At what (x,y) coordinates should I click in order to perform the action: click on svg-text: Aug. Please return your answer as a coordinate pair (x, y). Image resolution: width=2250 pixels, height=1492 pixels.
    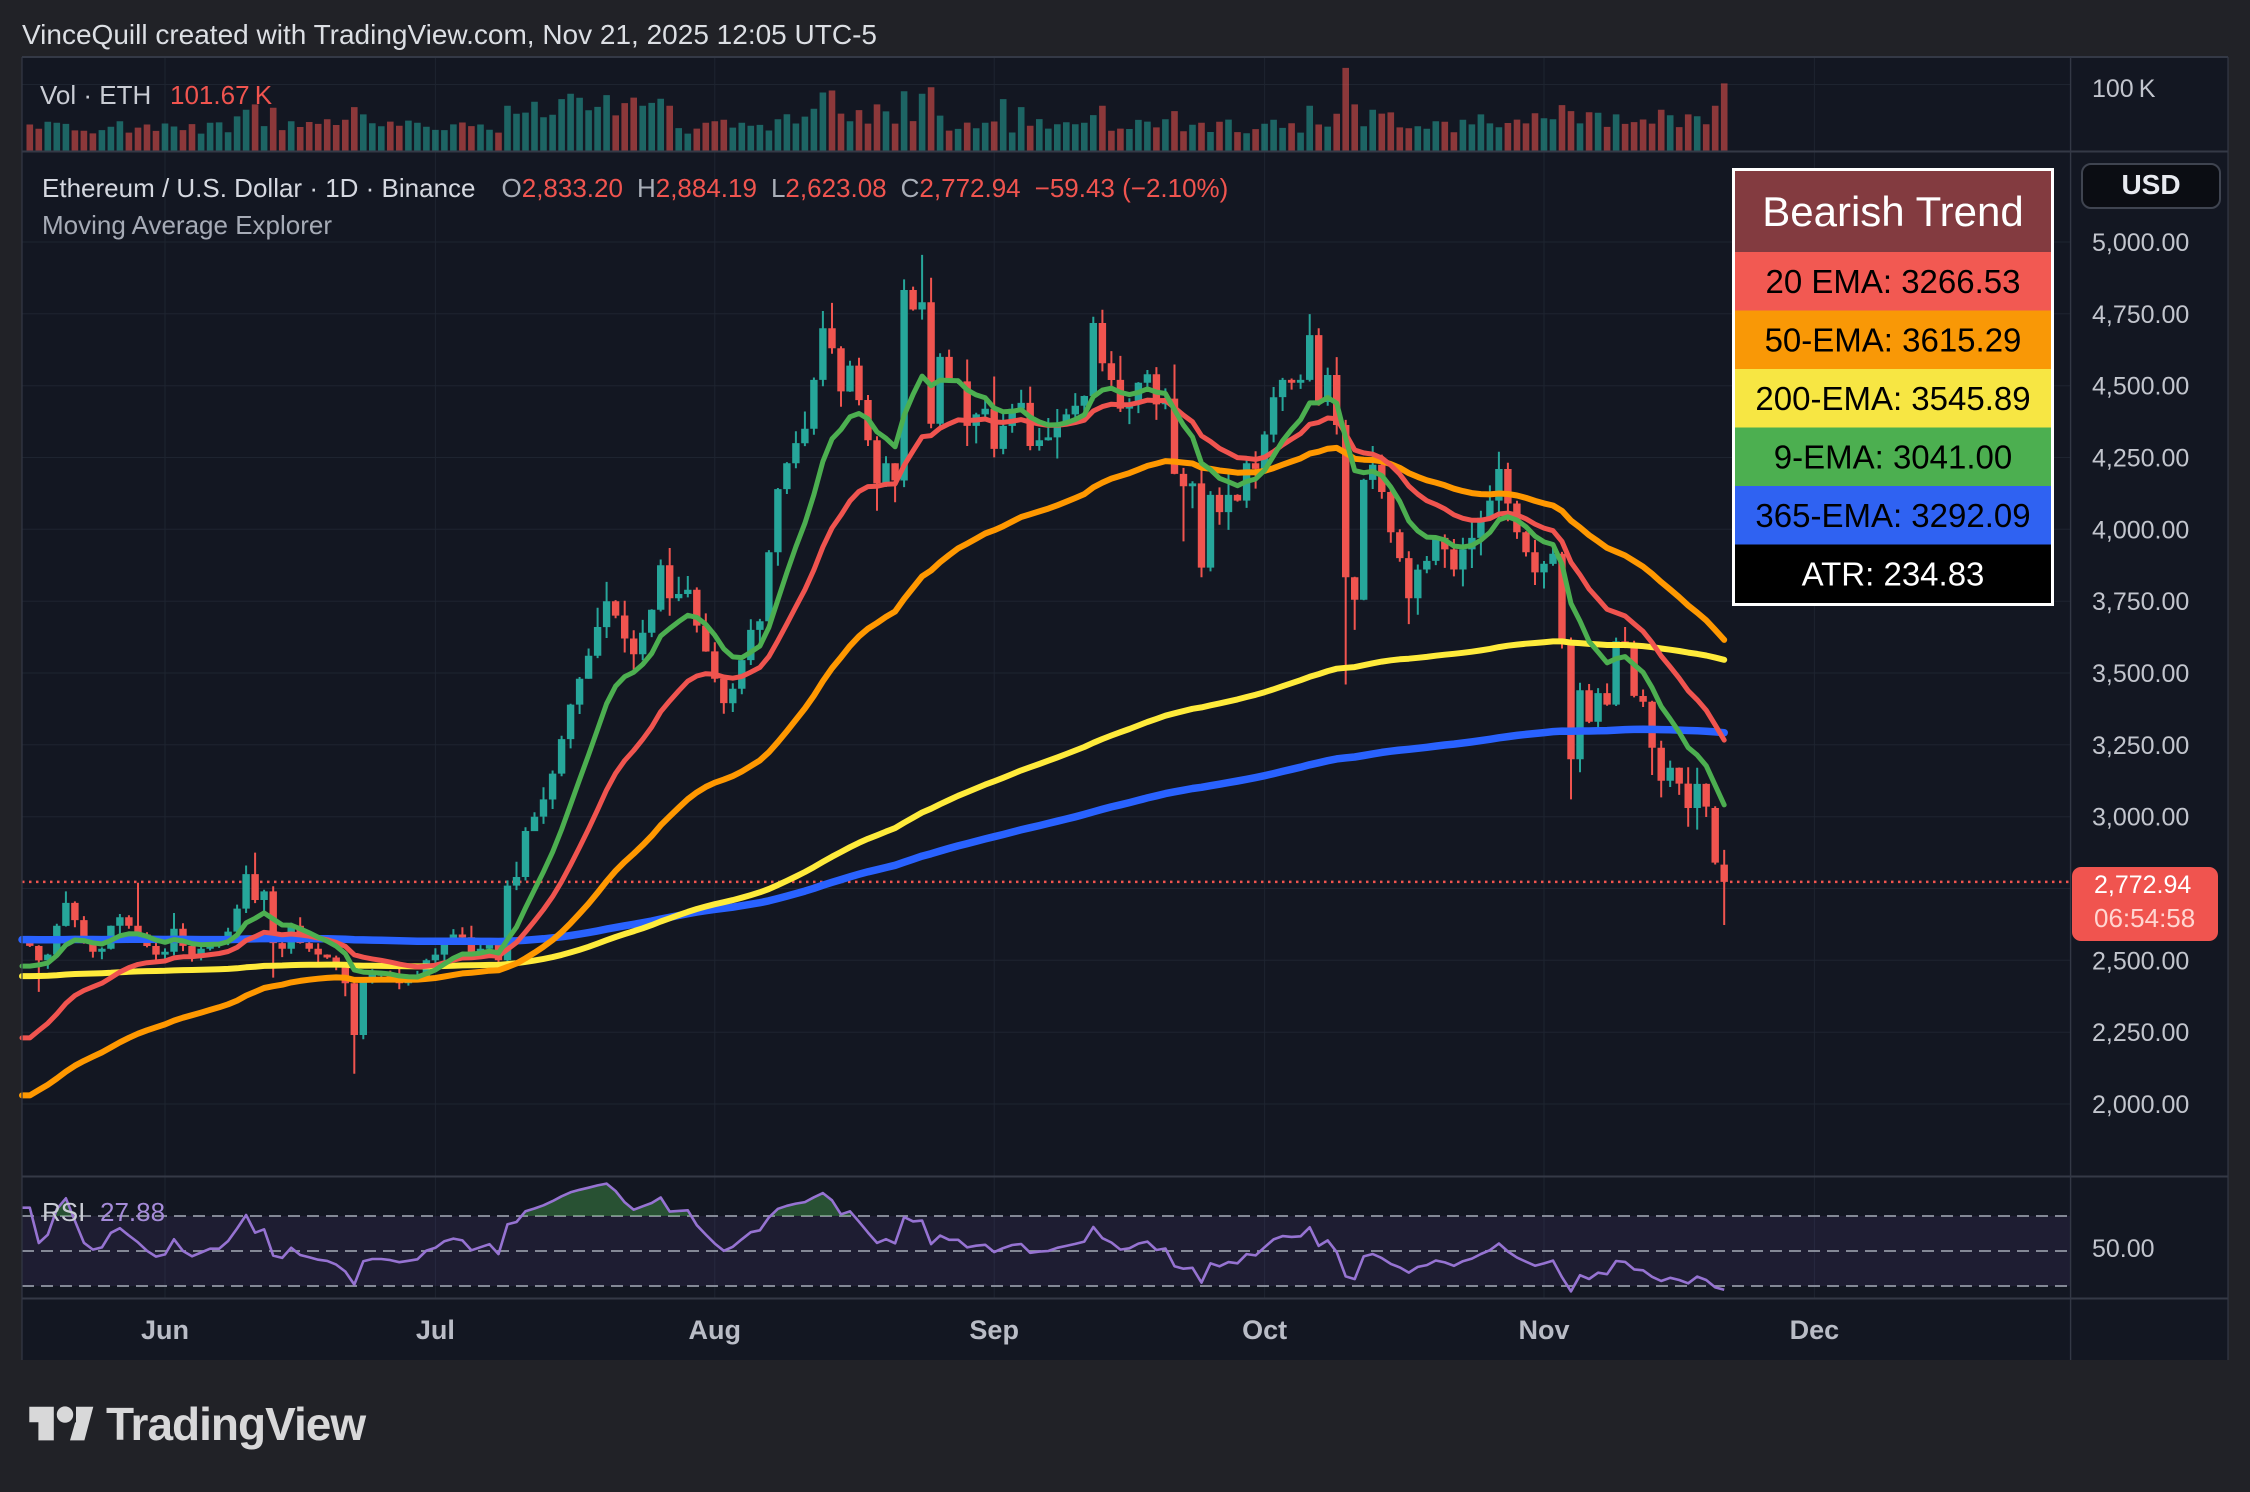
    Looking at the image, I should click on (715, 1330).